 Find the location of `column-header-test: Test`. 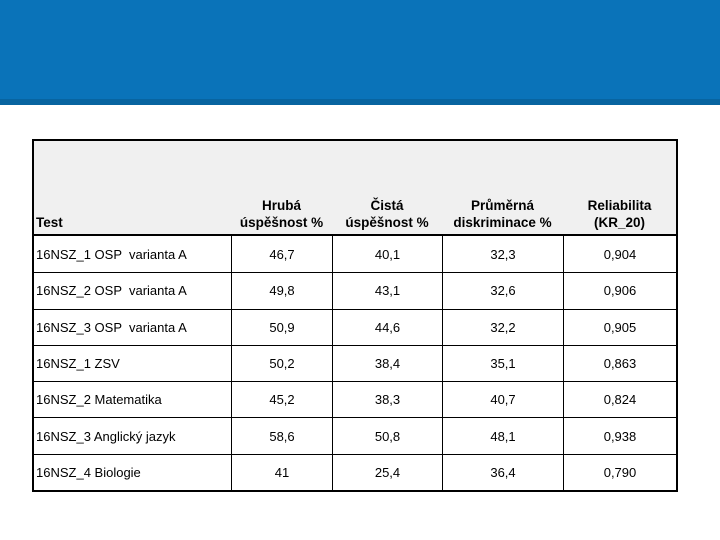

column-header-test: Test is located at coordinates (132, 187).